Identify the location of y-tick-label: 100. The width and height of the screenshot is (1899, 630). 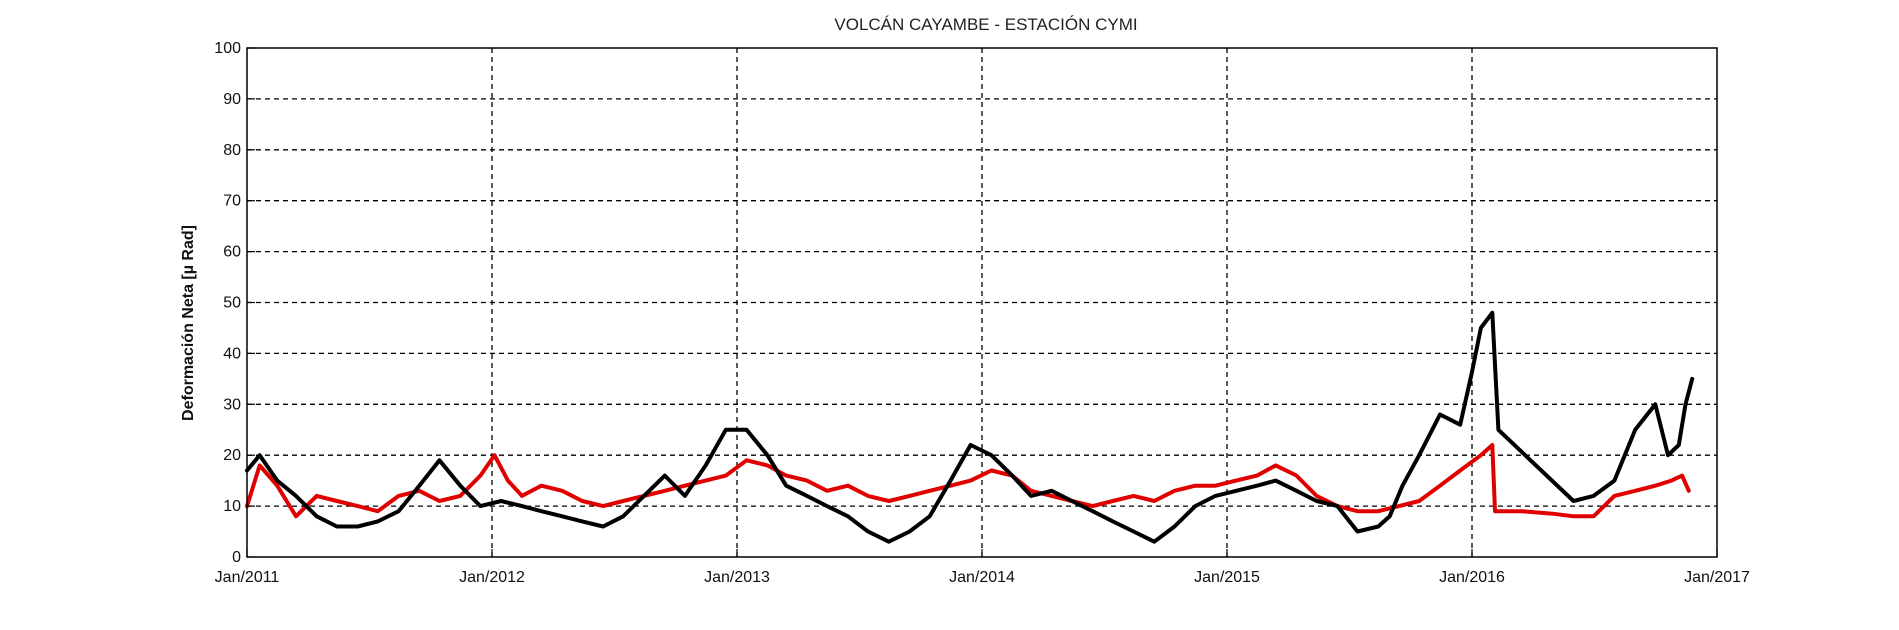
(227, 48).